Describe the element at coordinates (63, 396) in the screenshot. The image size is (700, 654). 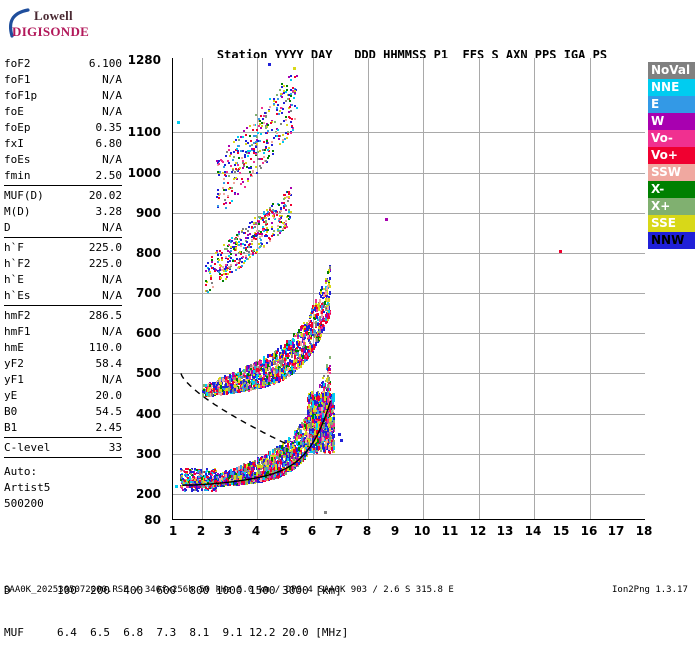
I see `param-row: yE 20.0` at that location.